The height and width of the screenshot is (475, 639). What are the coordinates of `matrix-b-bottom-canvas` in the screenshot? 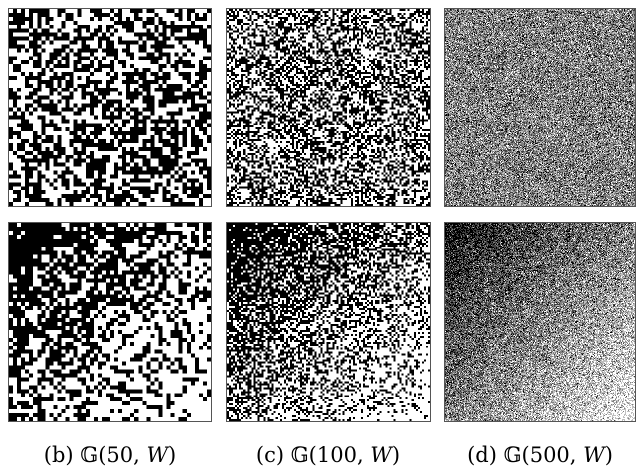 It's located at (110, 322).